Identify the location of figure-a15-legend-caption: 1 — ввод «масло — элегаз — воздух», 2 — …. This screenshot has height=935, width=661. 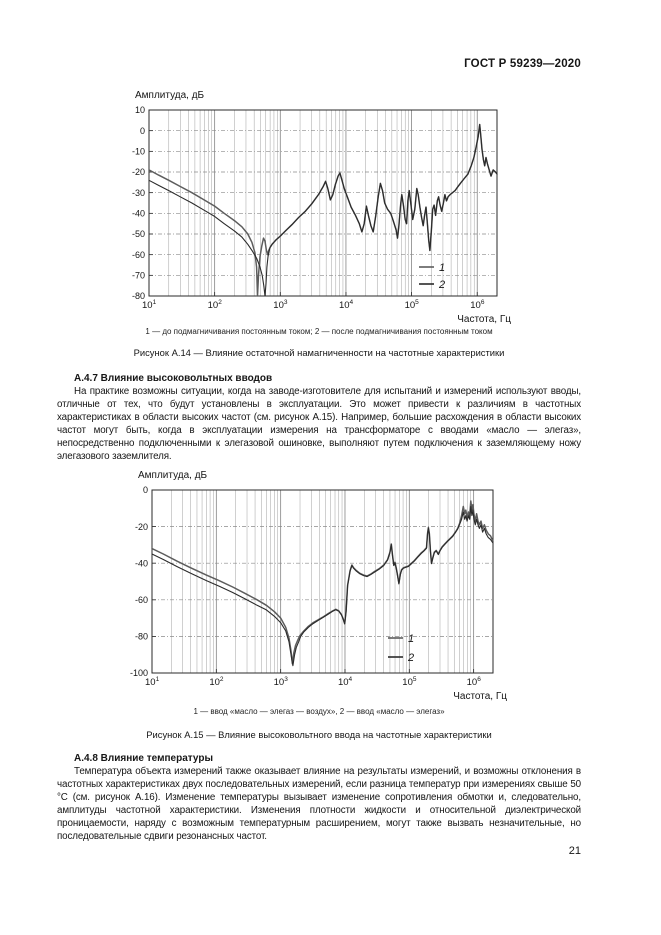
(319, 711).